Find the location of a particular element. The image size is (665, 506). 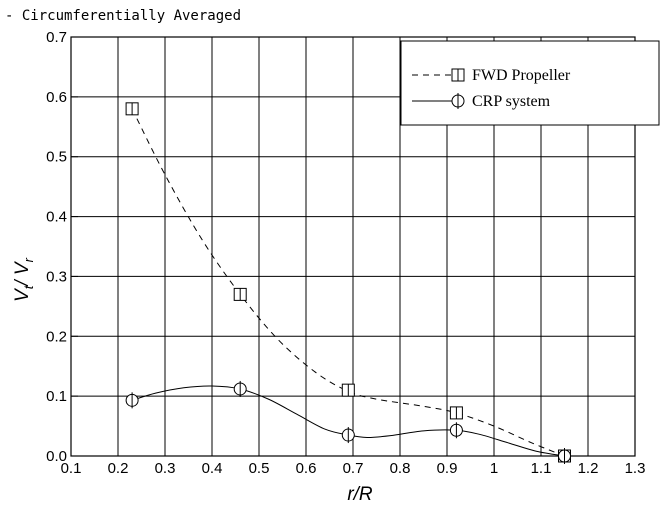

y-tick-label: 0.4 is located at coordinates (56, 217).